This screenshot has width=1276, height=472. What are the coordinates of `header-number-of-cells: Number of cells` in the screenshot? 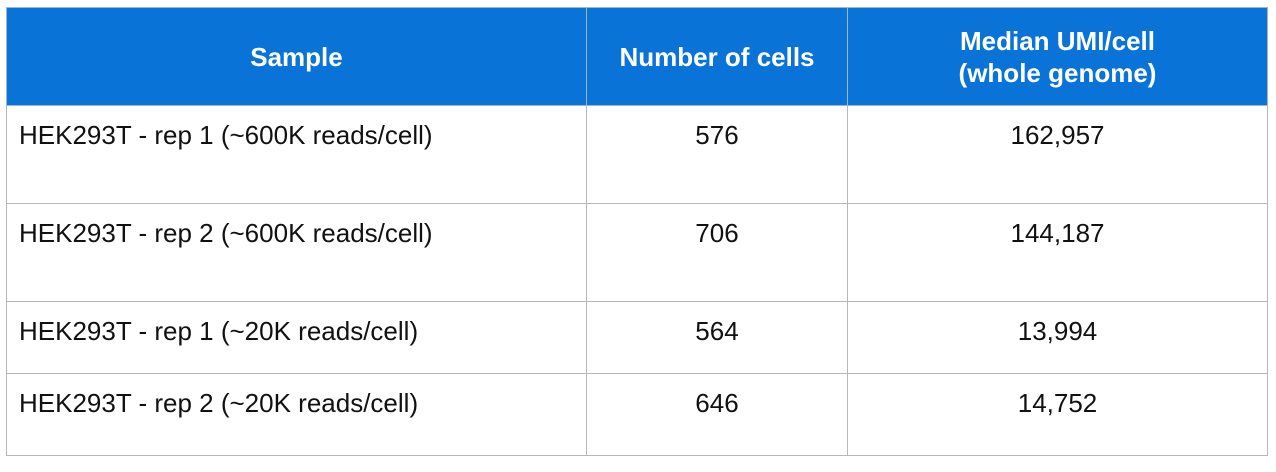 It's located at (717, 56).